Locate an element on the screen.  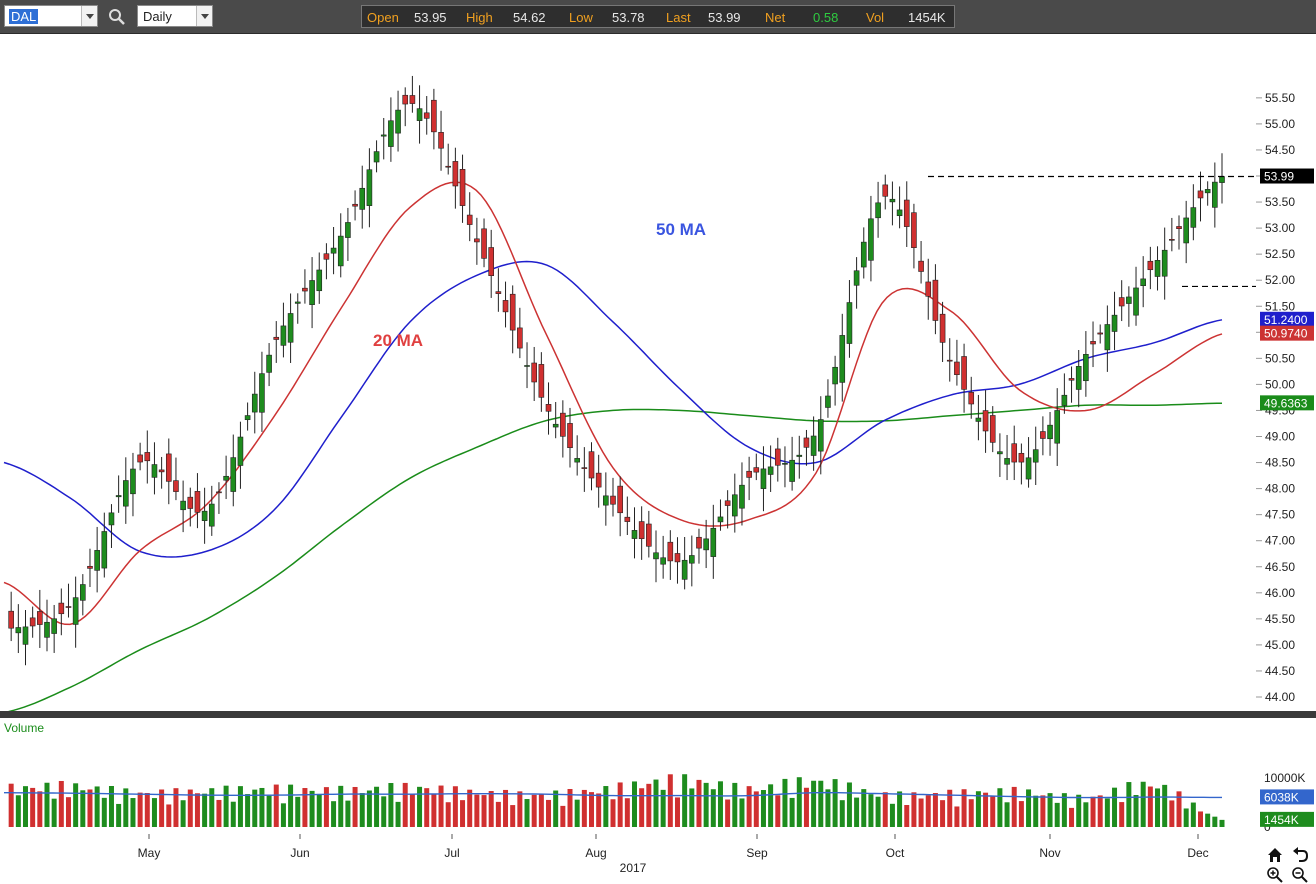
period-select: Daily is located at coordinates (175, 16).